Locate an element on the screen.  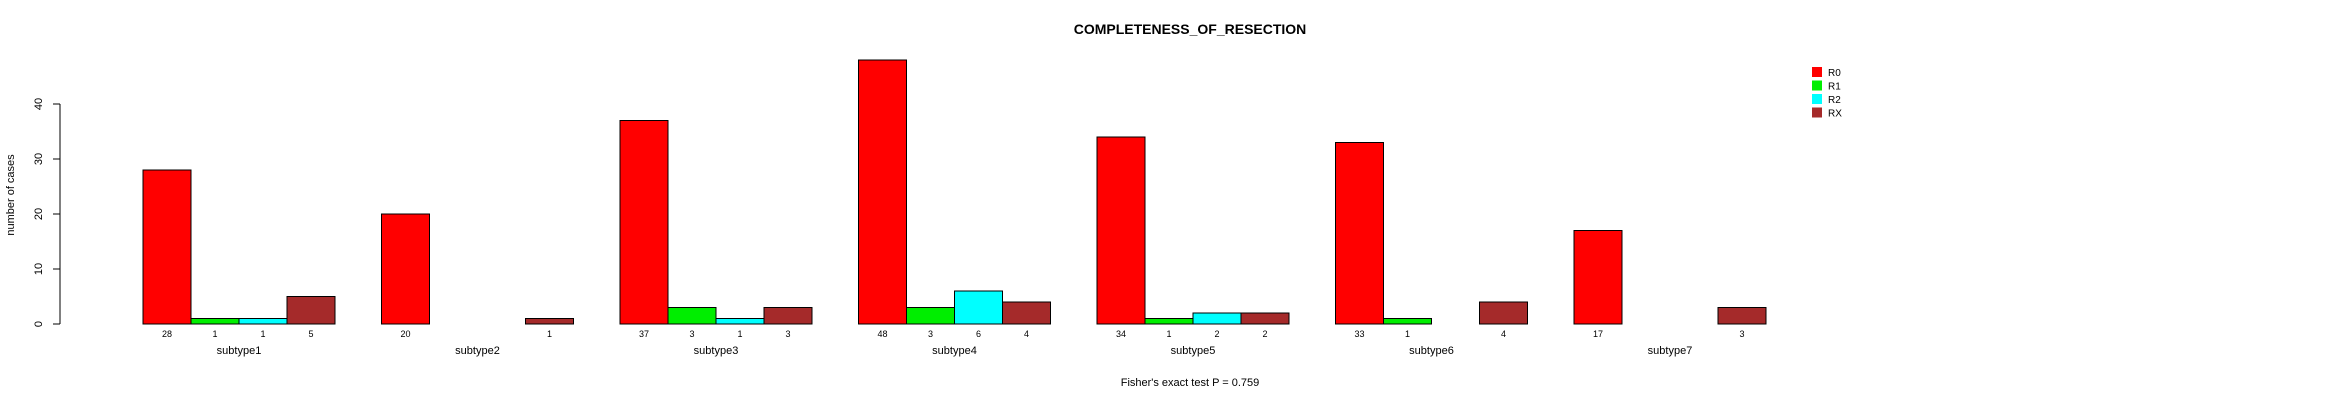
bar-subtype5-RX is located at coordinates (1265, 318).